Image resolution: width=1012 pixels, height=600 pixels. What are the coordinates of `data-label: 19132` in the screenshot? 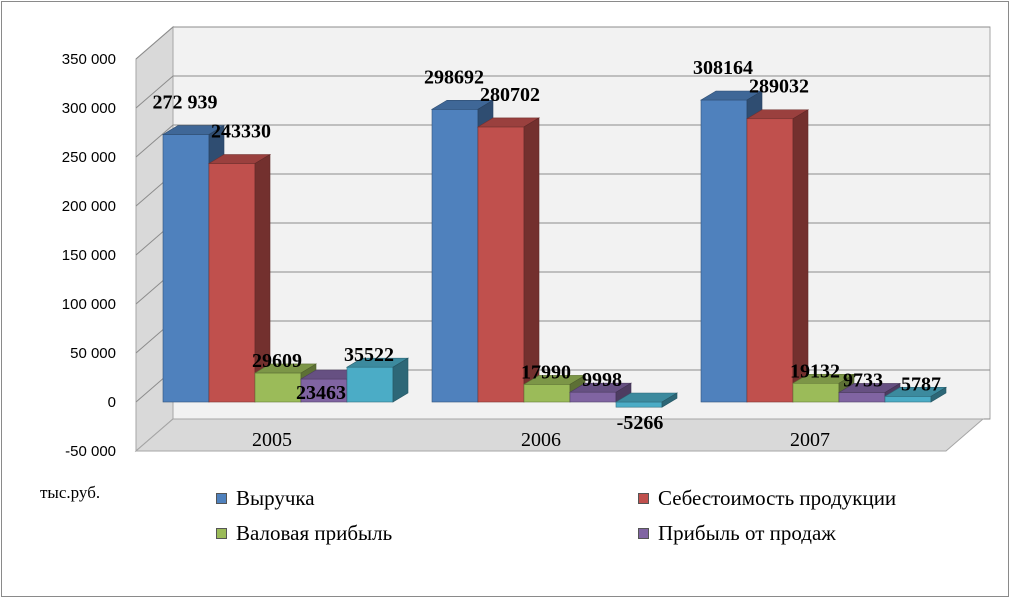 It's located at (815, 371).